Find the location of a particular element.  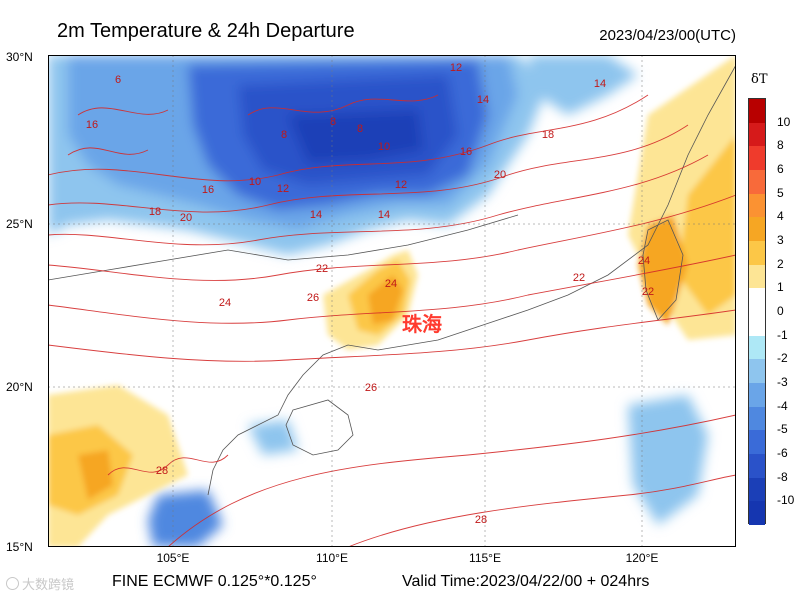

colorbar-label: 8 is located at coordinates (780, 145).